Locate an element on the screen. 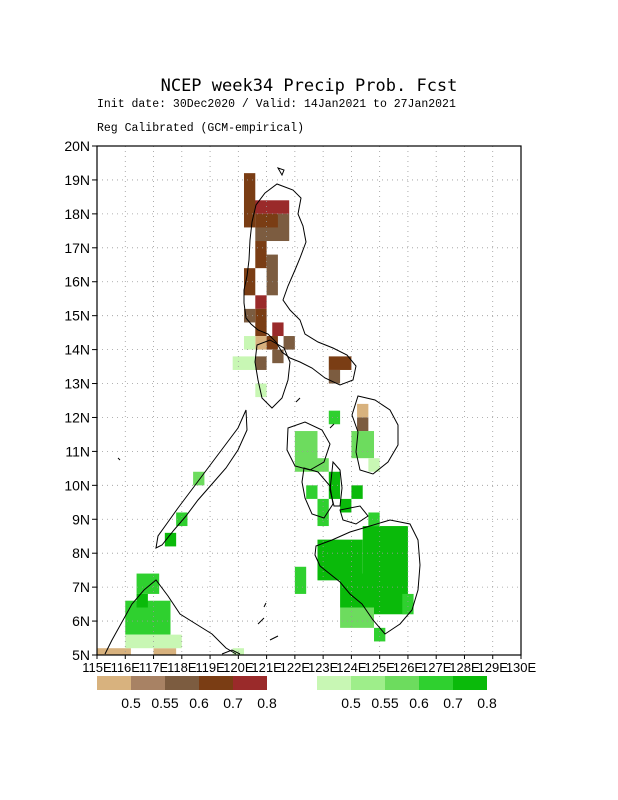 The height and width of the screenshot is (800, 618). x-tick-label: 130E is located at coordinates (521, 667).